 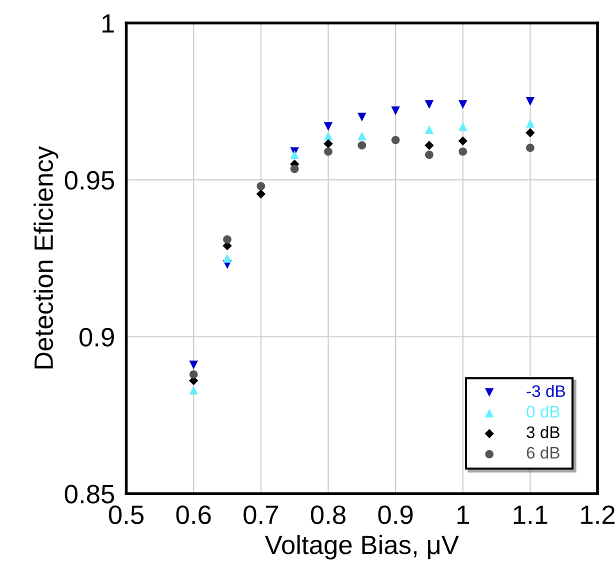 I want to click on x-tick-label: 0.7, so click(x=261, y=514).